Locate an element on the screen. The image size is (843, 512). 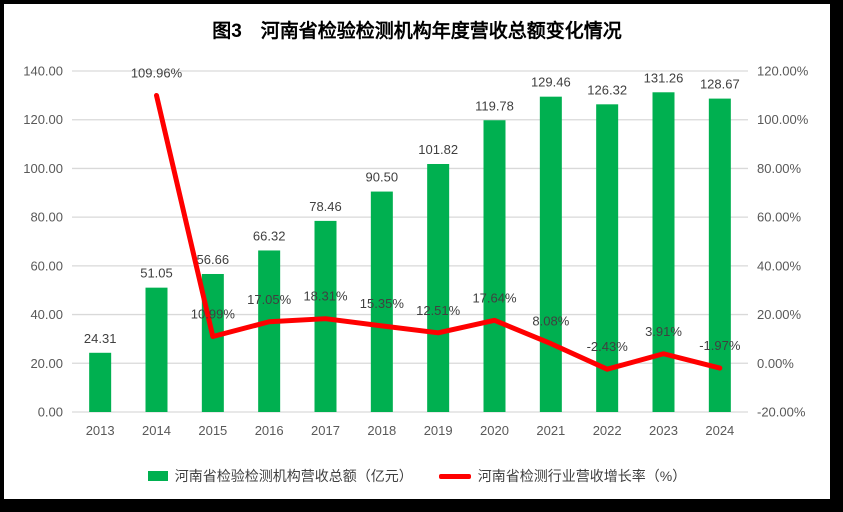
right-axis-tick: 40.00% is located at coordinates (779, 265).